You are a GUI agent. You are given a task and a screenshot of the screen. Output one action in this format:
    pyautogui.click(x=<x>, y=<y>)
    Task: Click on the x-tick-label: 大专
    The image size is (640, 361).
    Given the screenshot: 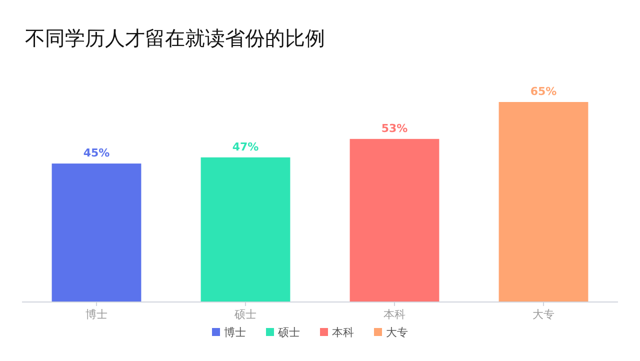 What is the action you would take?
    pyautogui.click(x=543, y=314)
    